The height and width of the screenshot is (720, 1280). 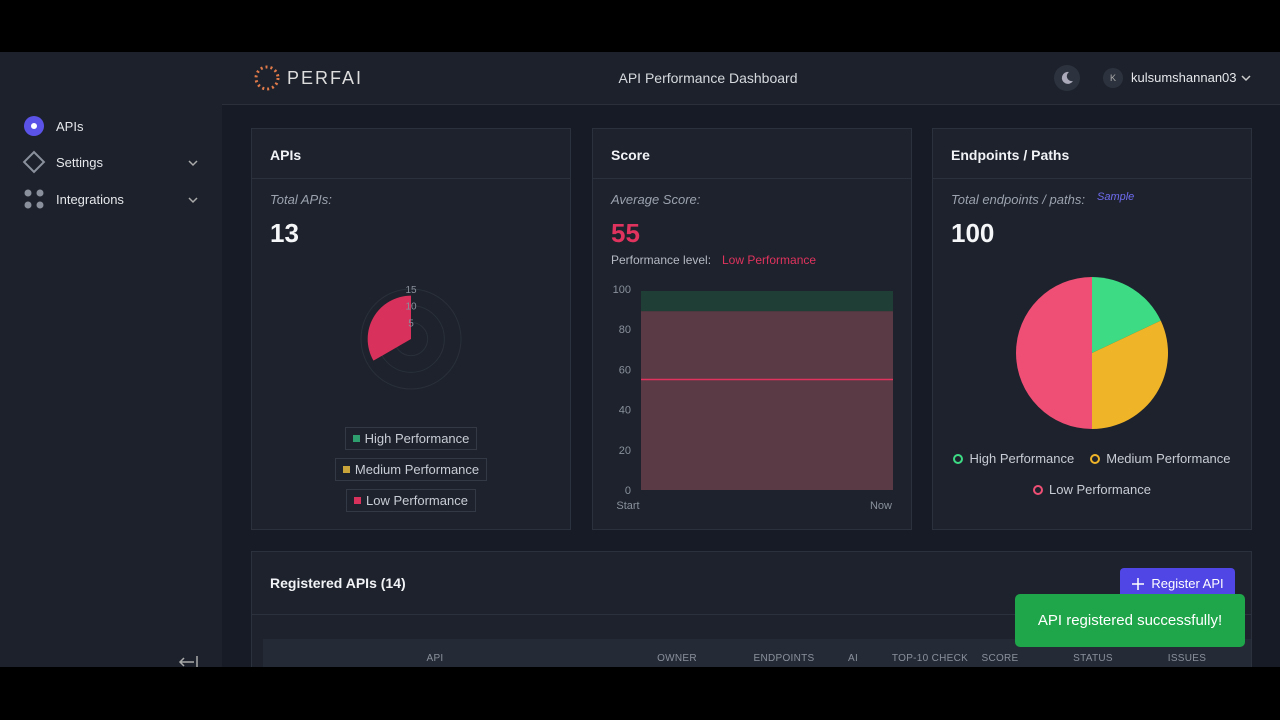 I want to click on theme-toggle, so click(x=1067, y=79).